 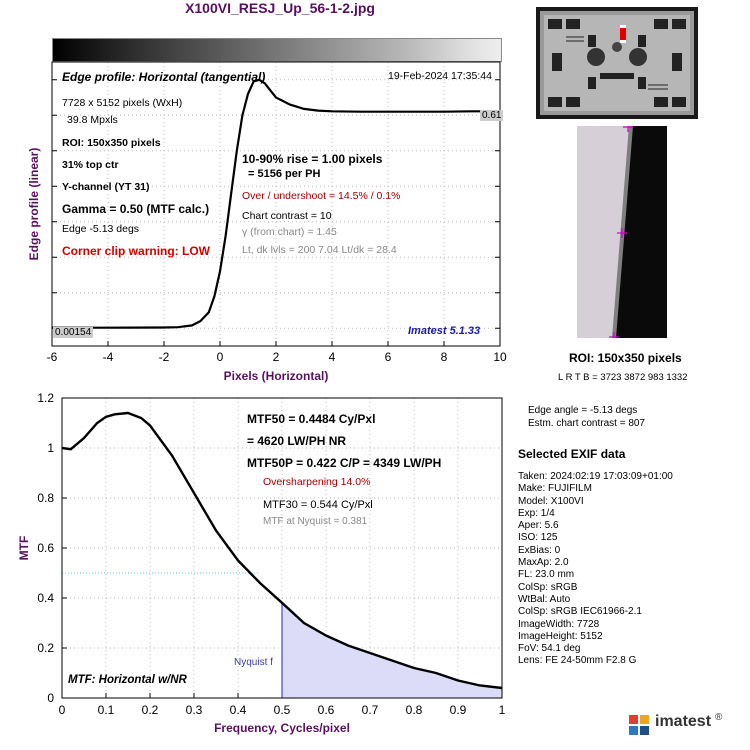 I want to click on mtf50-lwph: = 4620 LW/PH NR, so click(x=297, y=441).